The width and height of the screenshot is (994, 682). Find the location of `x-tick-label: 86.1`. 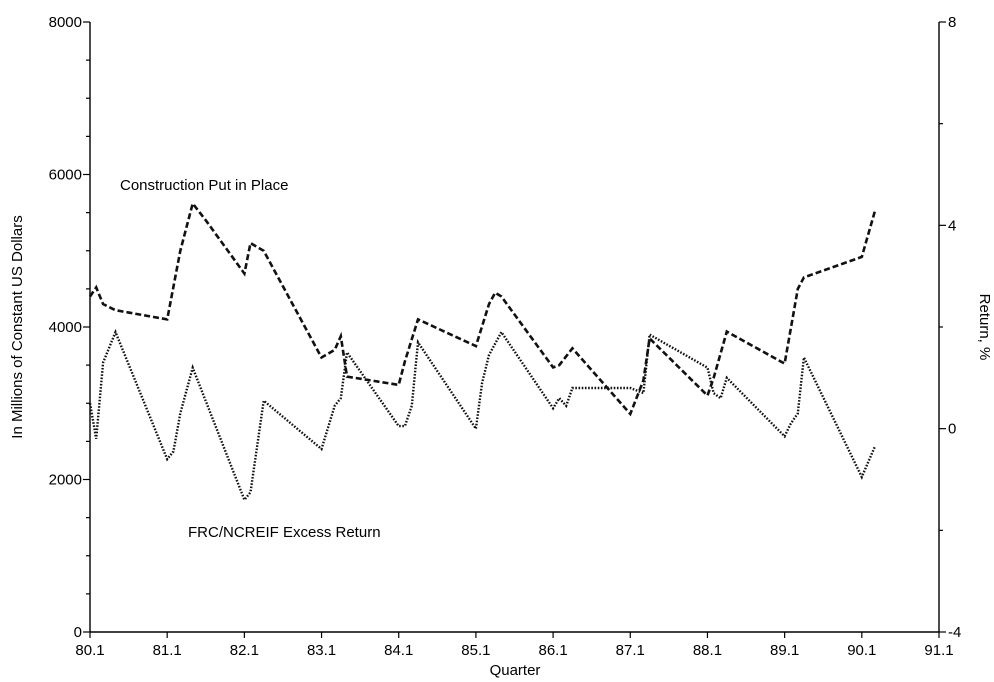

x-tick-label: 86.1 is located at coordinates (552, 650).